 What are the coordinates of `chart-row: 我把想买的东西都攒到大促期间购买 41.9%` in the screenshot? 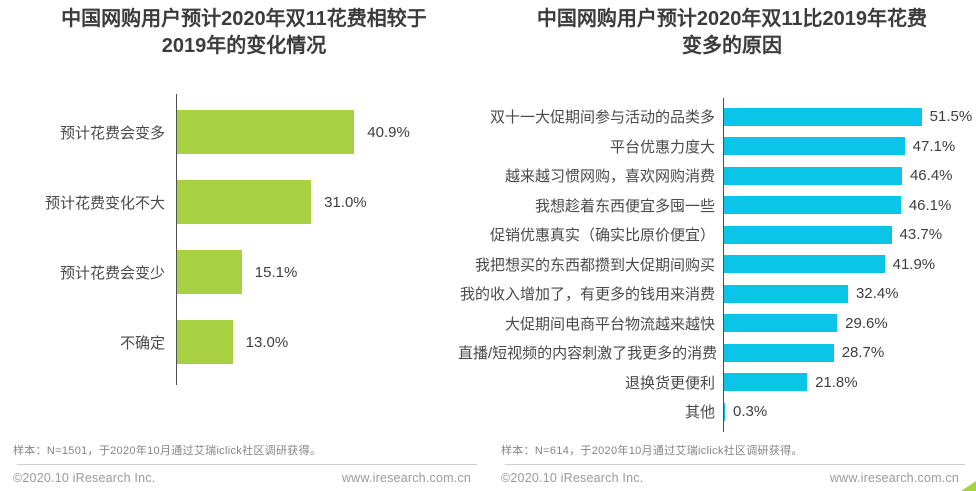 It's located at (712, 265).